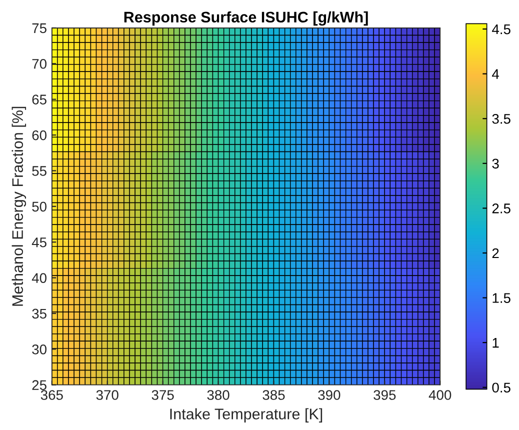  Describe the element at coordinates (39, 313) in the screenshot. I see `y-tick-label: 35` at that location.